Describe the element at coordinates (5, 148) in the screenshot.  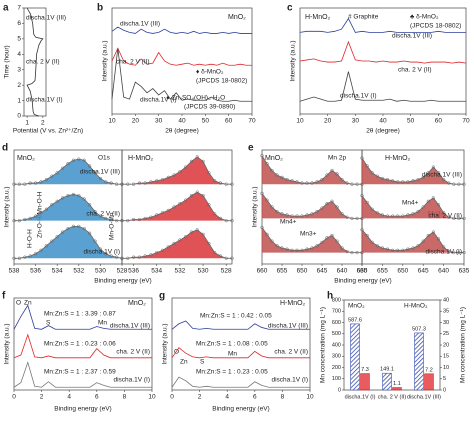
I see `panel-letter: d` at that location.